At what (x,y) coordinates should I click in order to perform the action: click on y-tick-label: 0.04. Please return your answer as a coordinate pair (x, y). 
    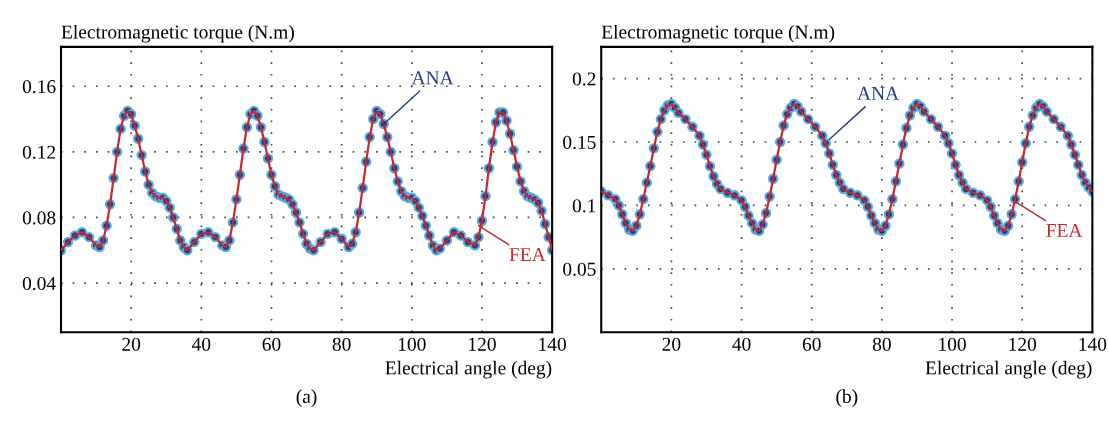
    Looking at the image, I should click on (39, 283).